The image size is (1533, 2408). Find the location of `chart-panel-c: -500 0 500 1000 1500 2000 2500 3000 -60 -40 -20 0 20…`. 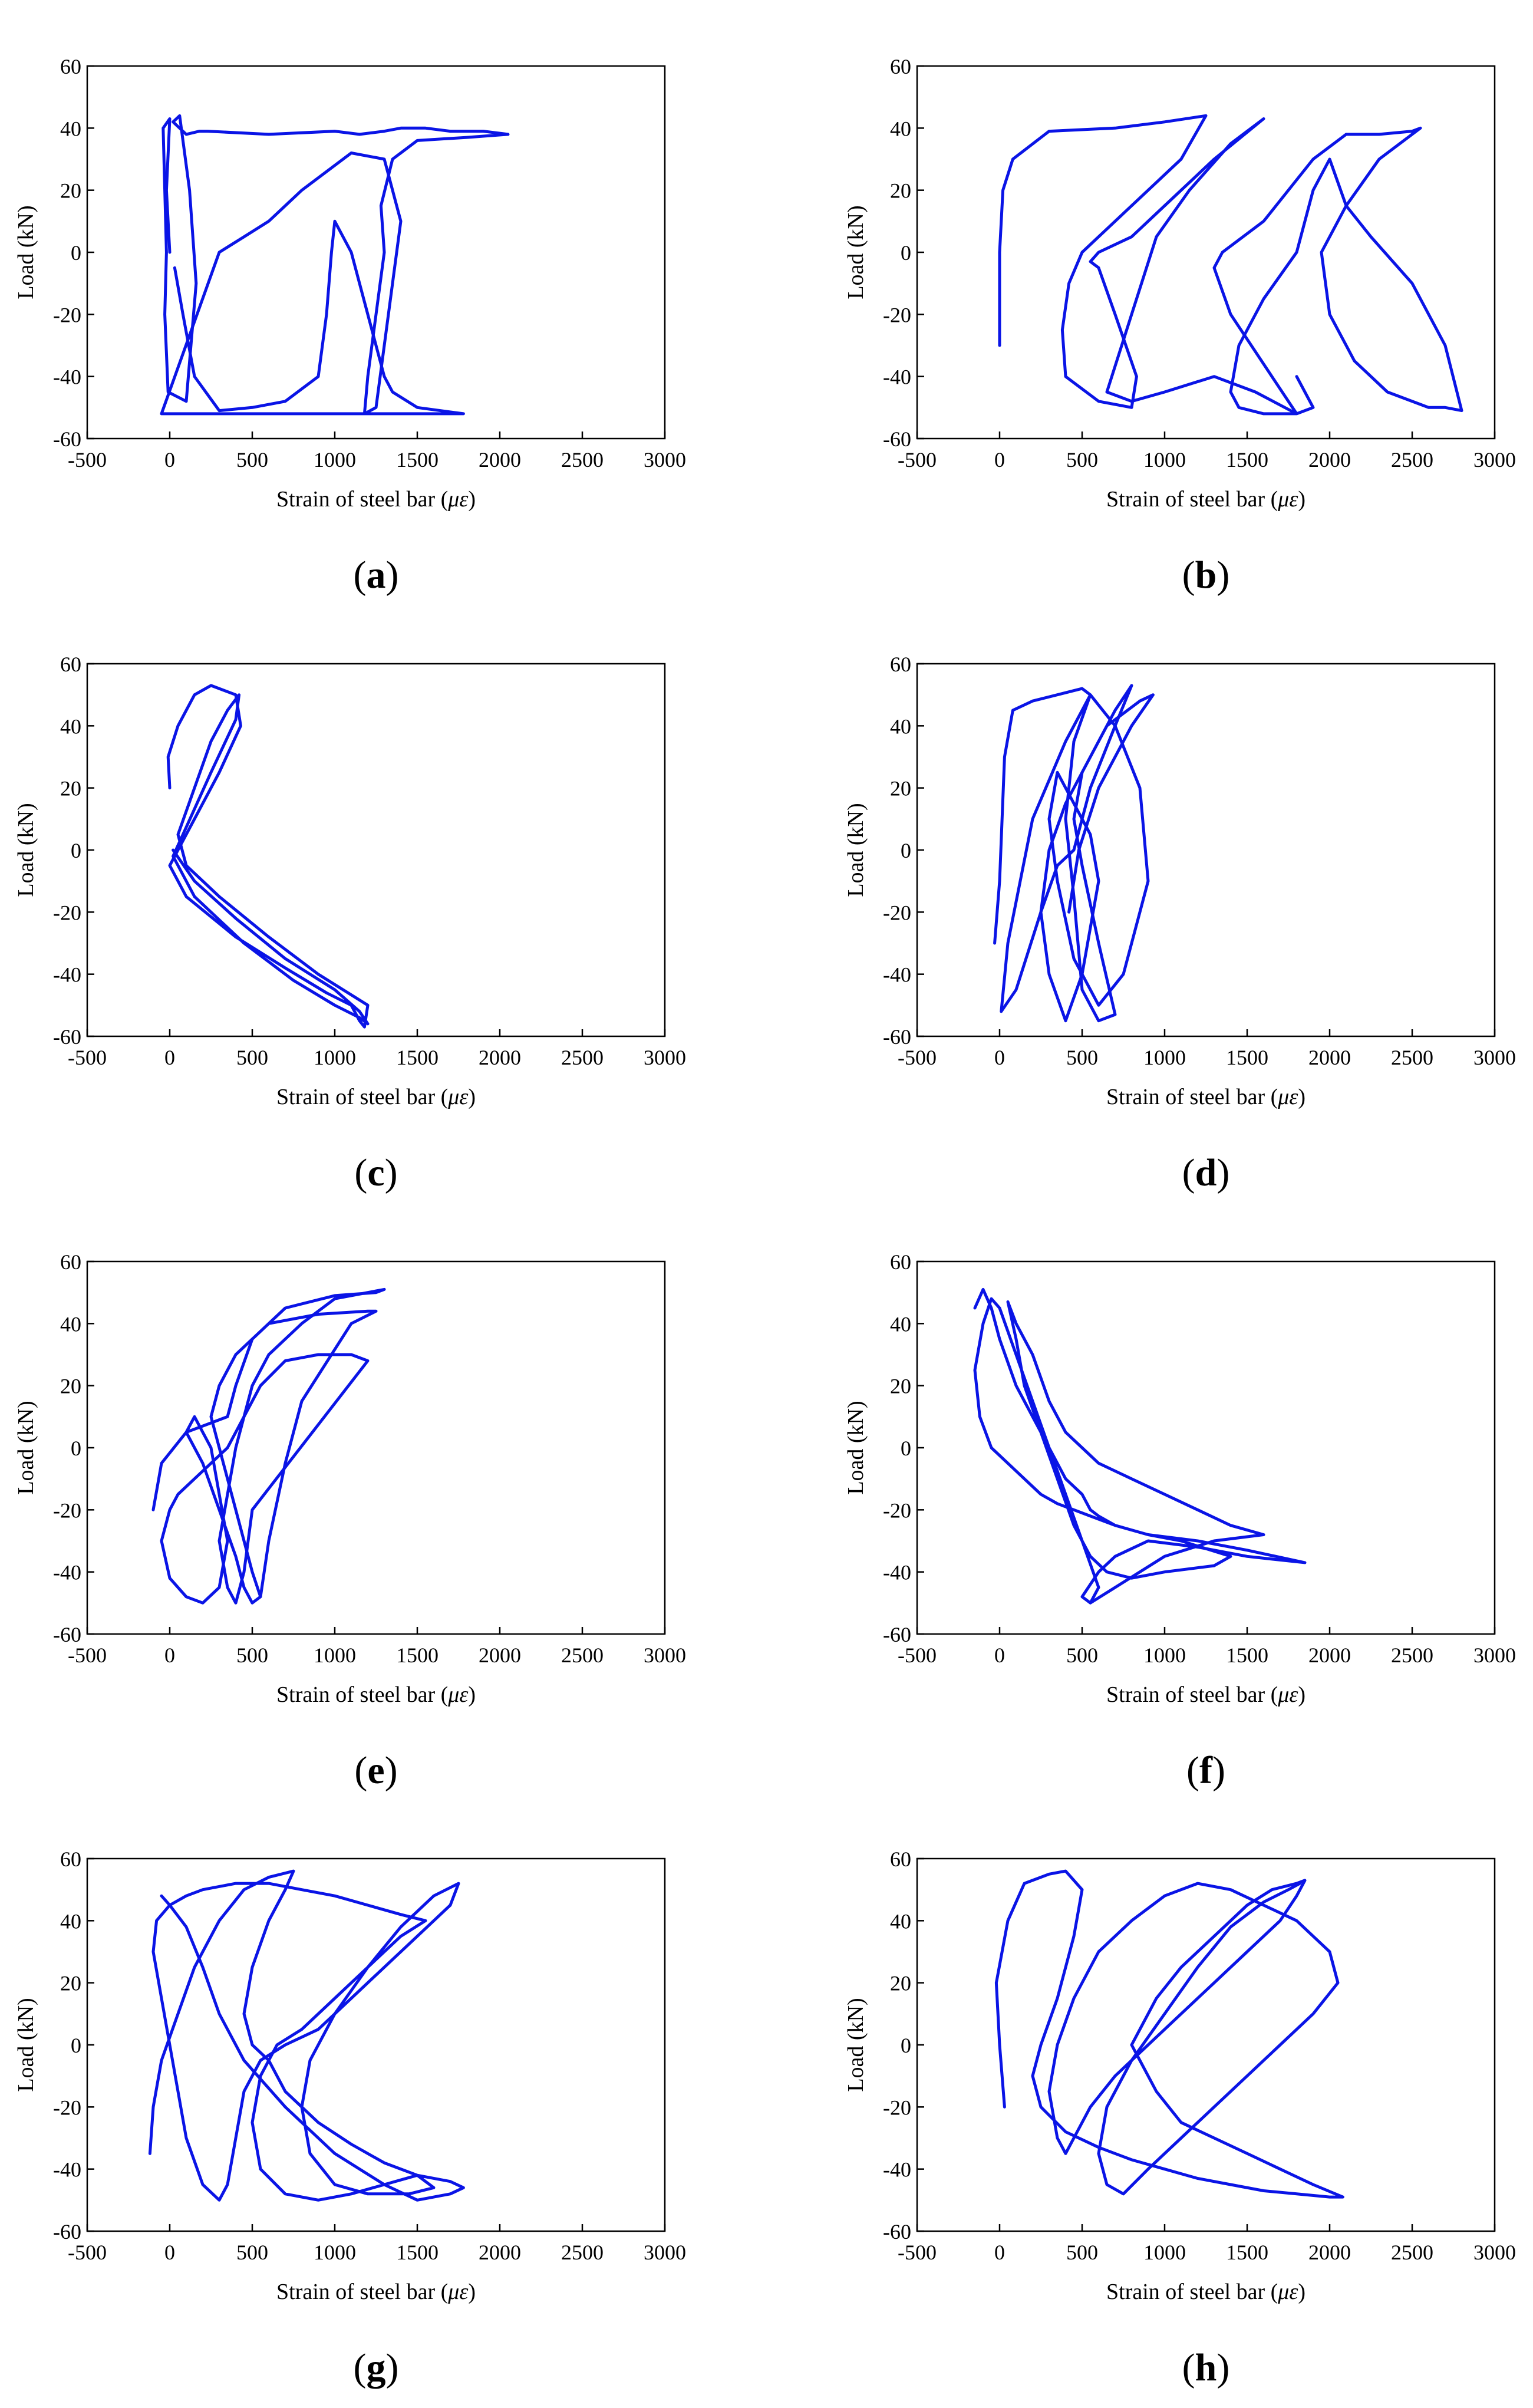

chart-panel-c: -500 0 500 1000 1500 2000 2500 3000 -60 -40 -20 0 20… is located at coordinates (350, 923).